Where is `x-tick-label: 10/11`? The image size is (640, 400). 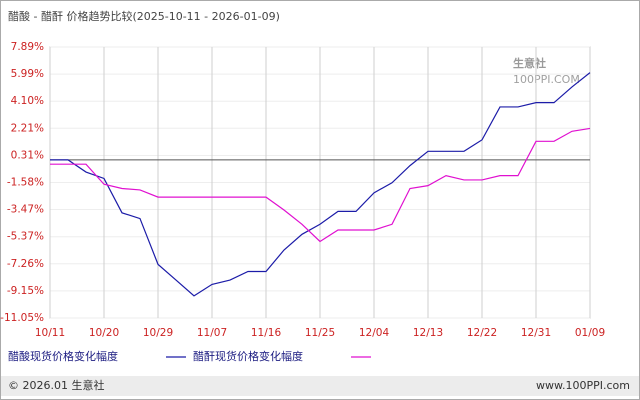 x-tick-label: 10/11 is located at coordinates (50, 333).